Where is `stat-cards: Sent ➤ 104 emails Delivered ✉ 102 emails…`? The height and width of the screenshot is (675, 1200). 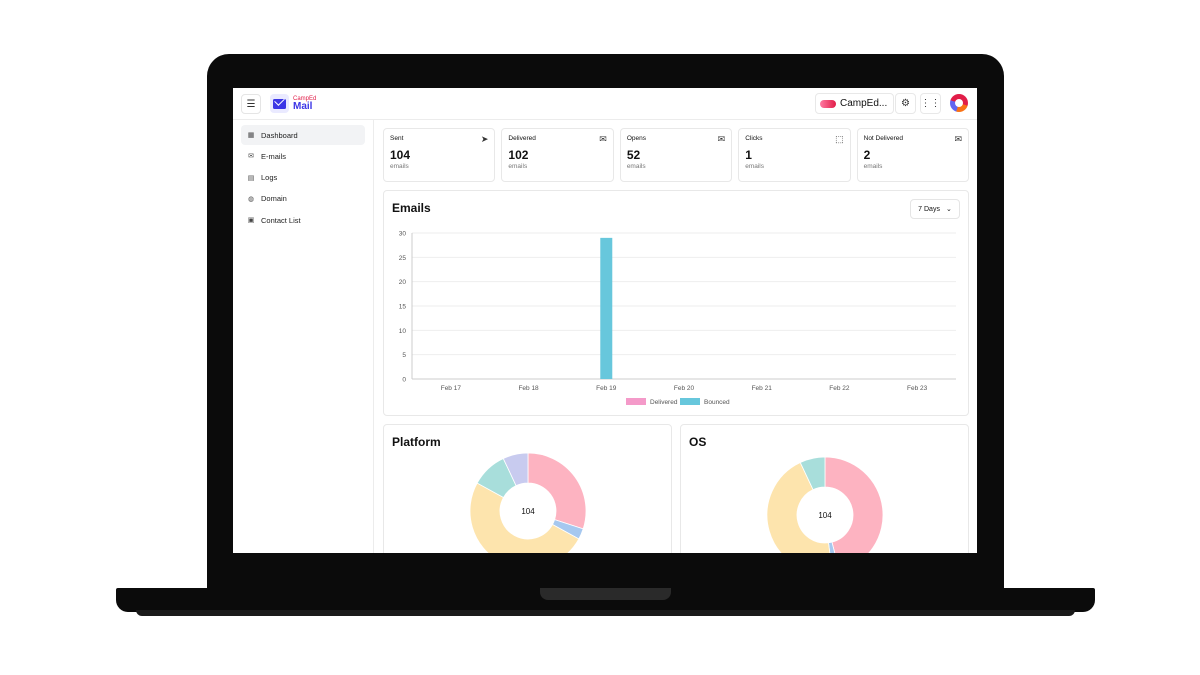
stat-cards: Sent ➤ 104 emails Delivered ✉ 102 emails… is located at coordinates (676, 155).